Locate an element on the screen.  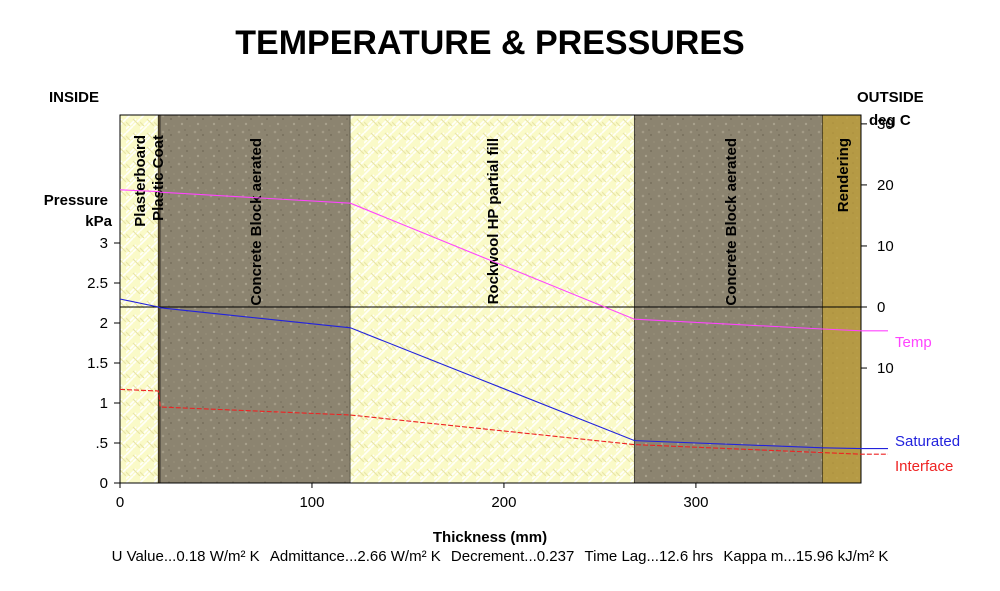
layer-3-label: Rockwool HP partial fill is located at coordinates (493, 221).